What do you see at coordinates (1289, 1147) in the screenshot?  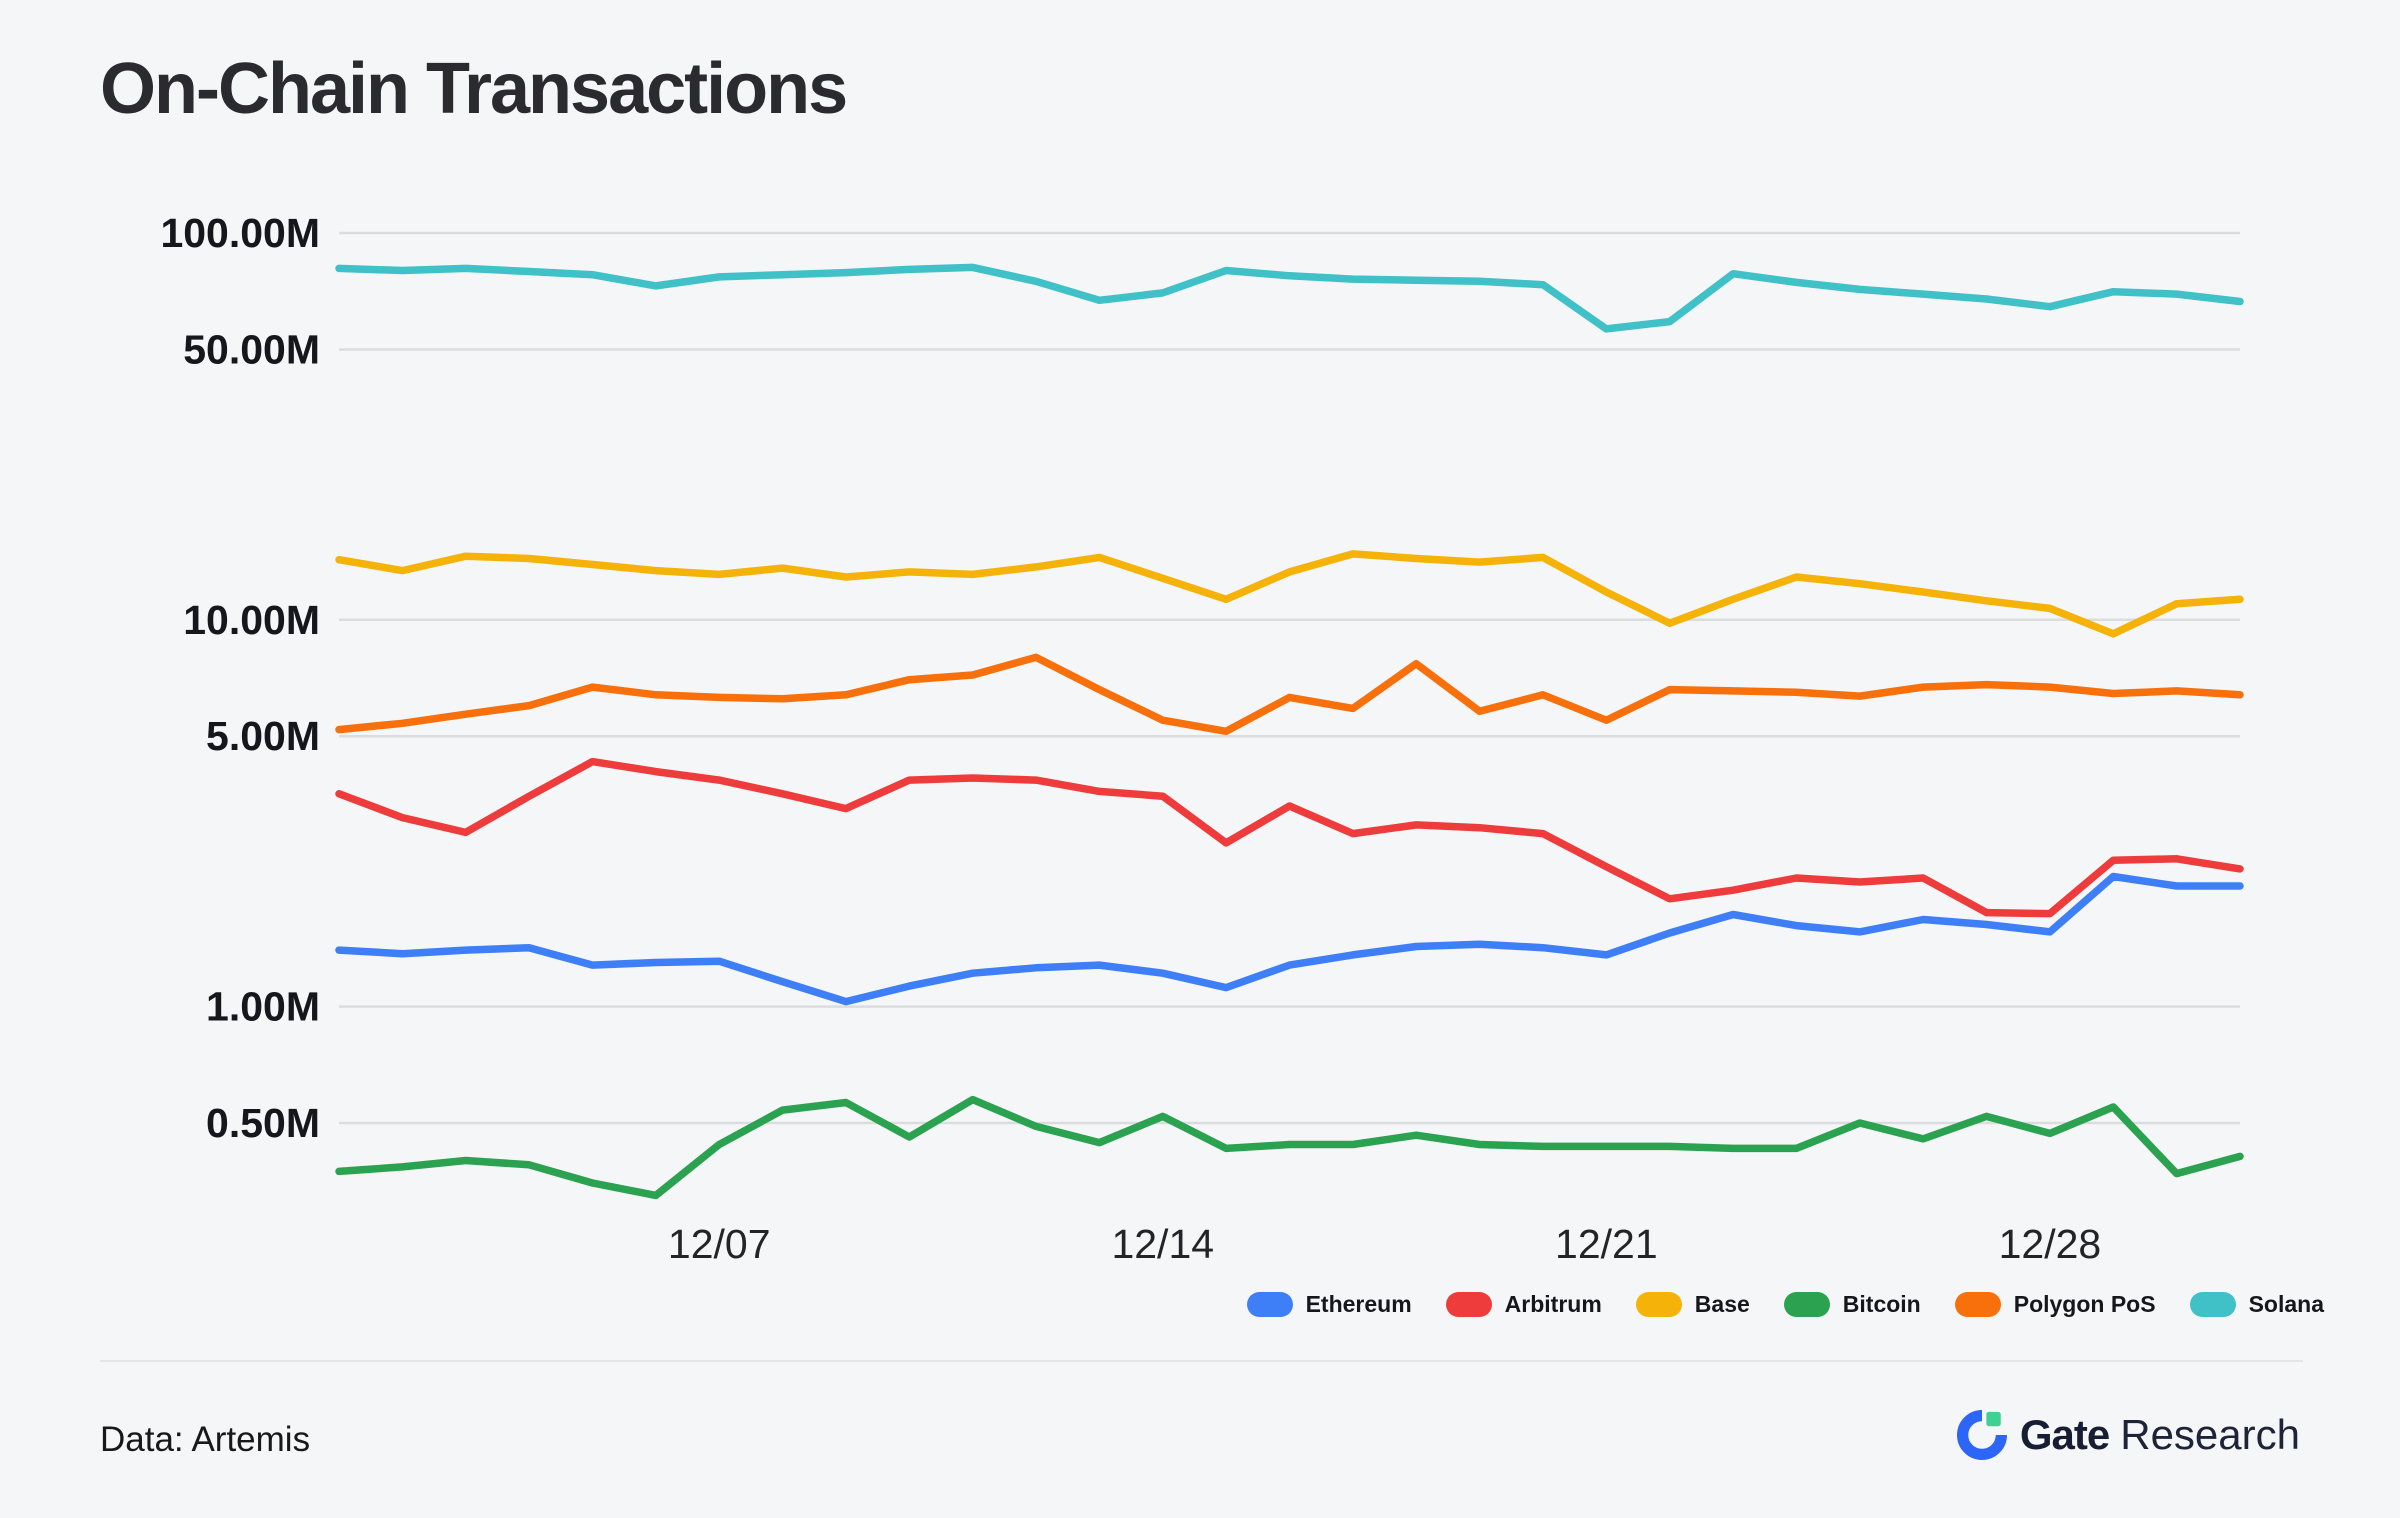 I see `series-line-bitcoin` at bounding box center [1289, 1147].